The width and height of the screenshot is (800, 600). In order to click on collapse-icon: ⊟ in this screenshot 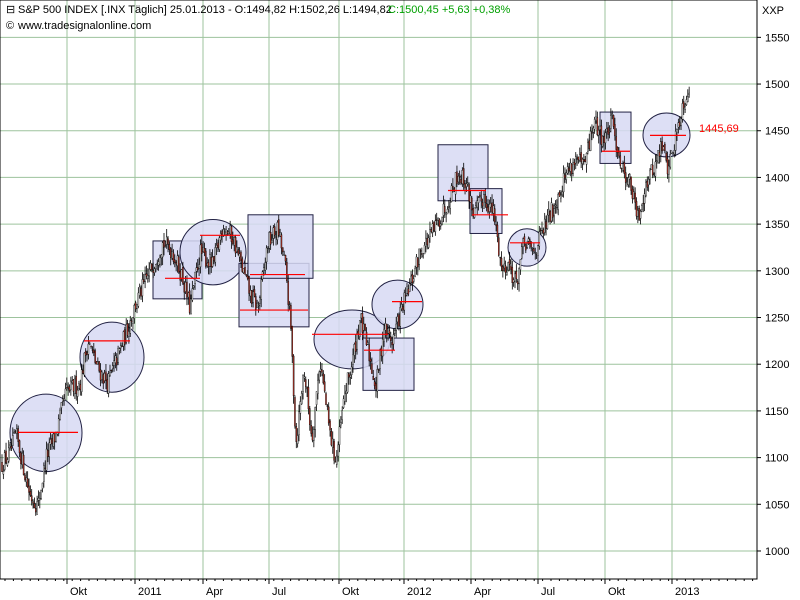, I will do `click(10, 10)`.